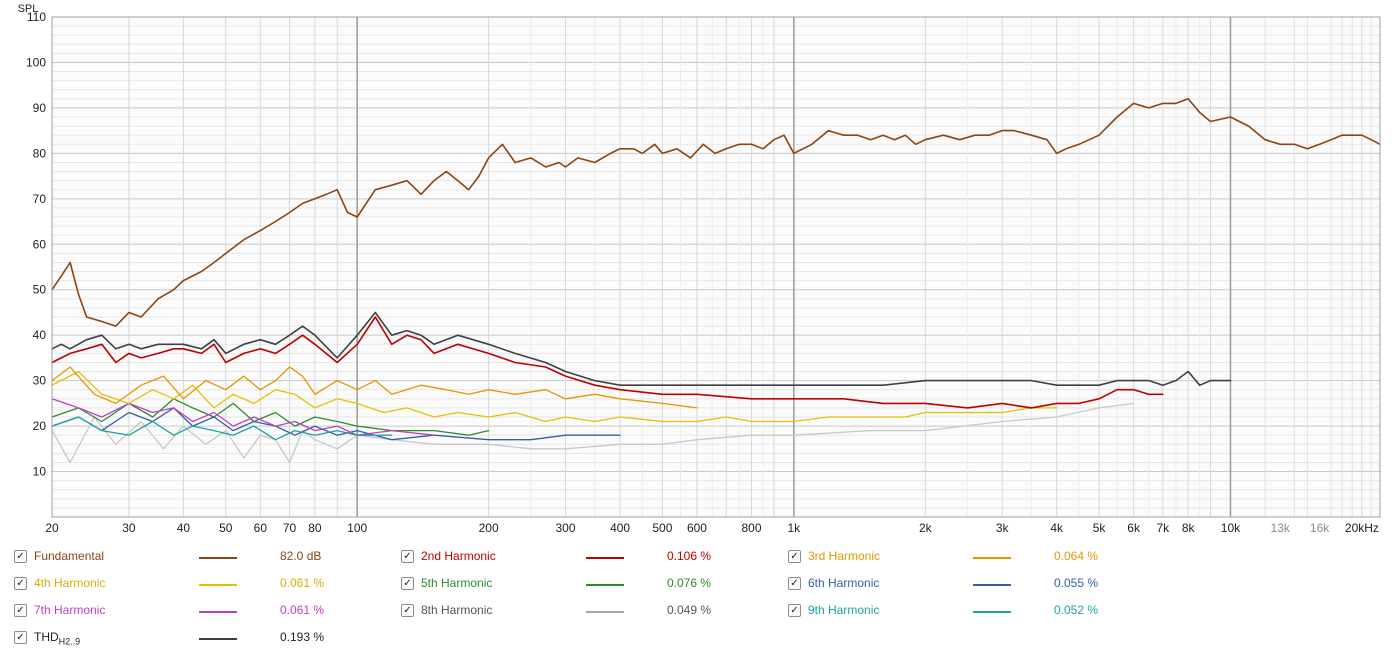  I want to click on legend-label-text: Fundamental, so click(69, 556).